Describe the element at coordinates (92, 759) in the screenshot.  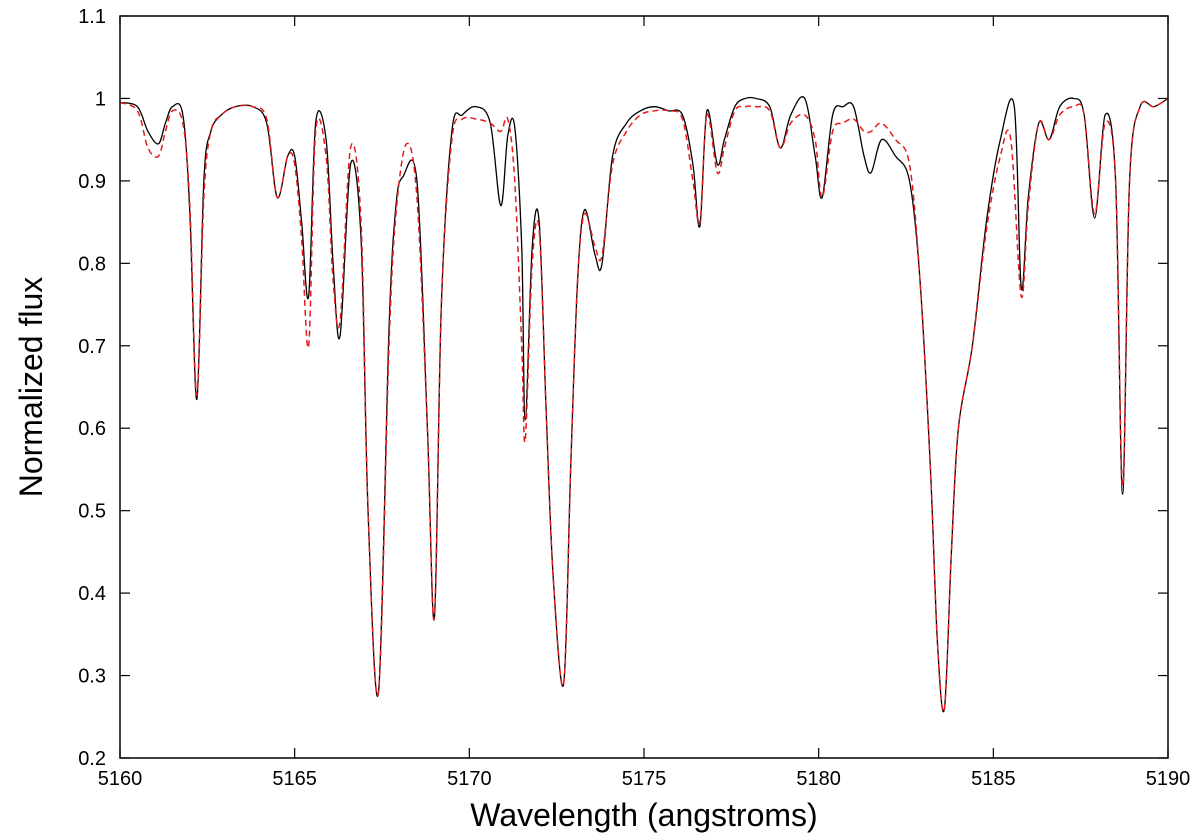
I see `y-tick-label: 0.2` at that location.